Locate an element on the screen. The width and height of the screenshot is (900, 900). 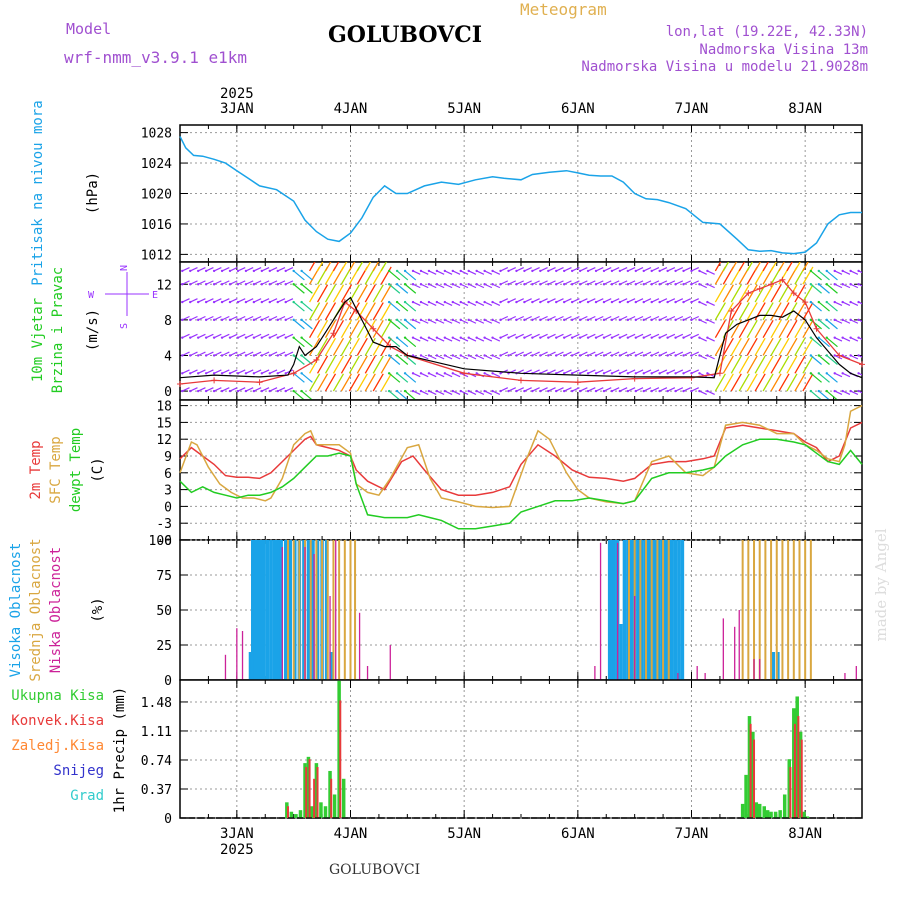
precip-bar-total is located at coordinates (749, 767).